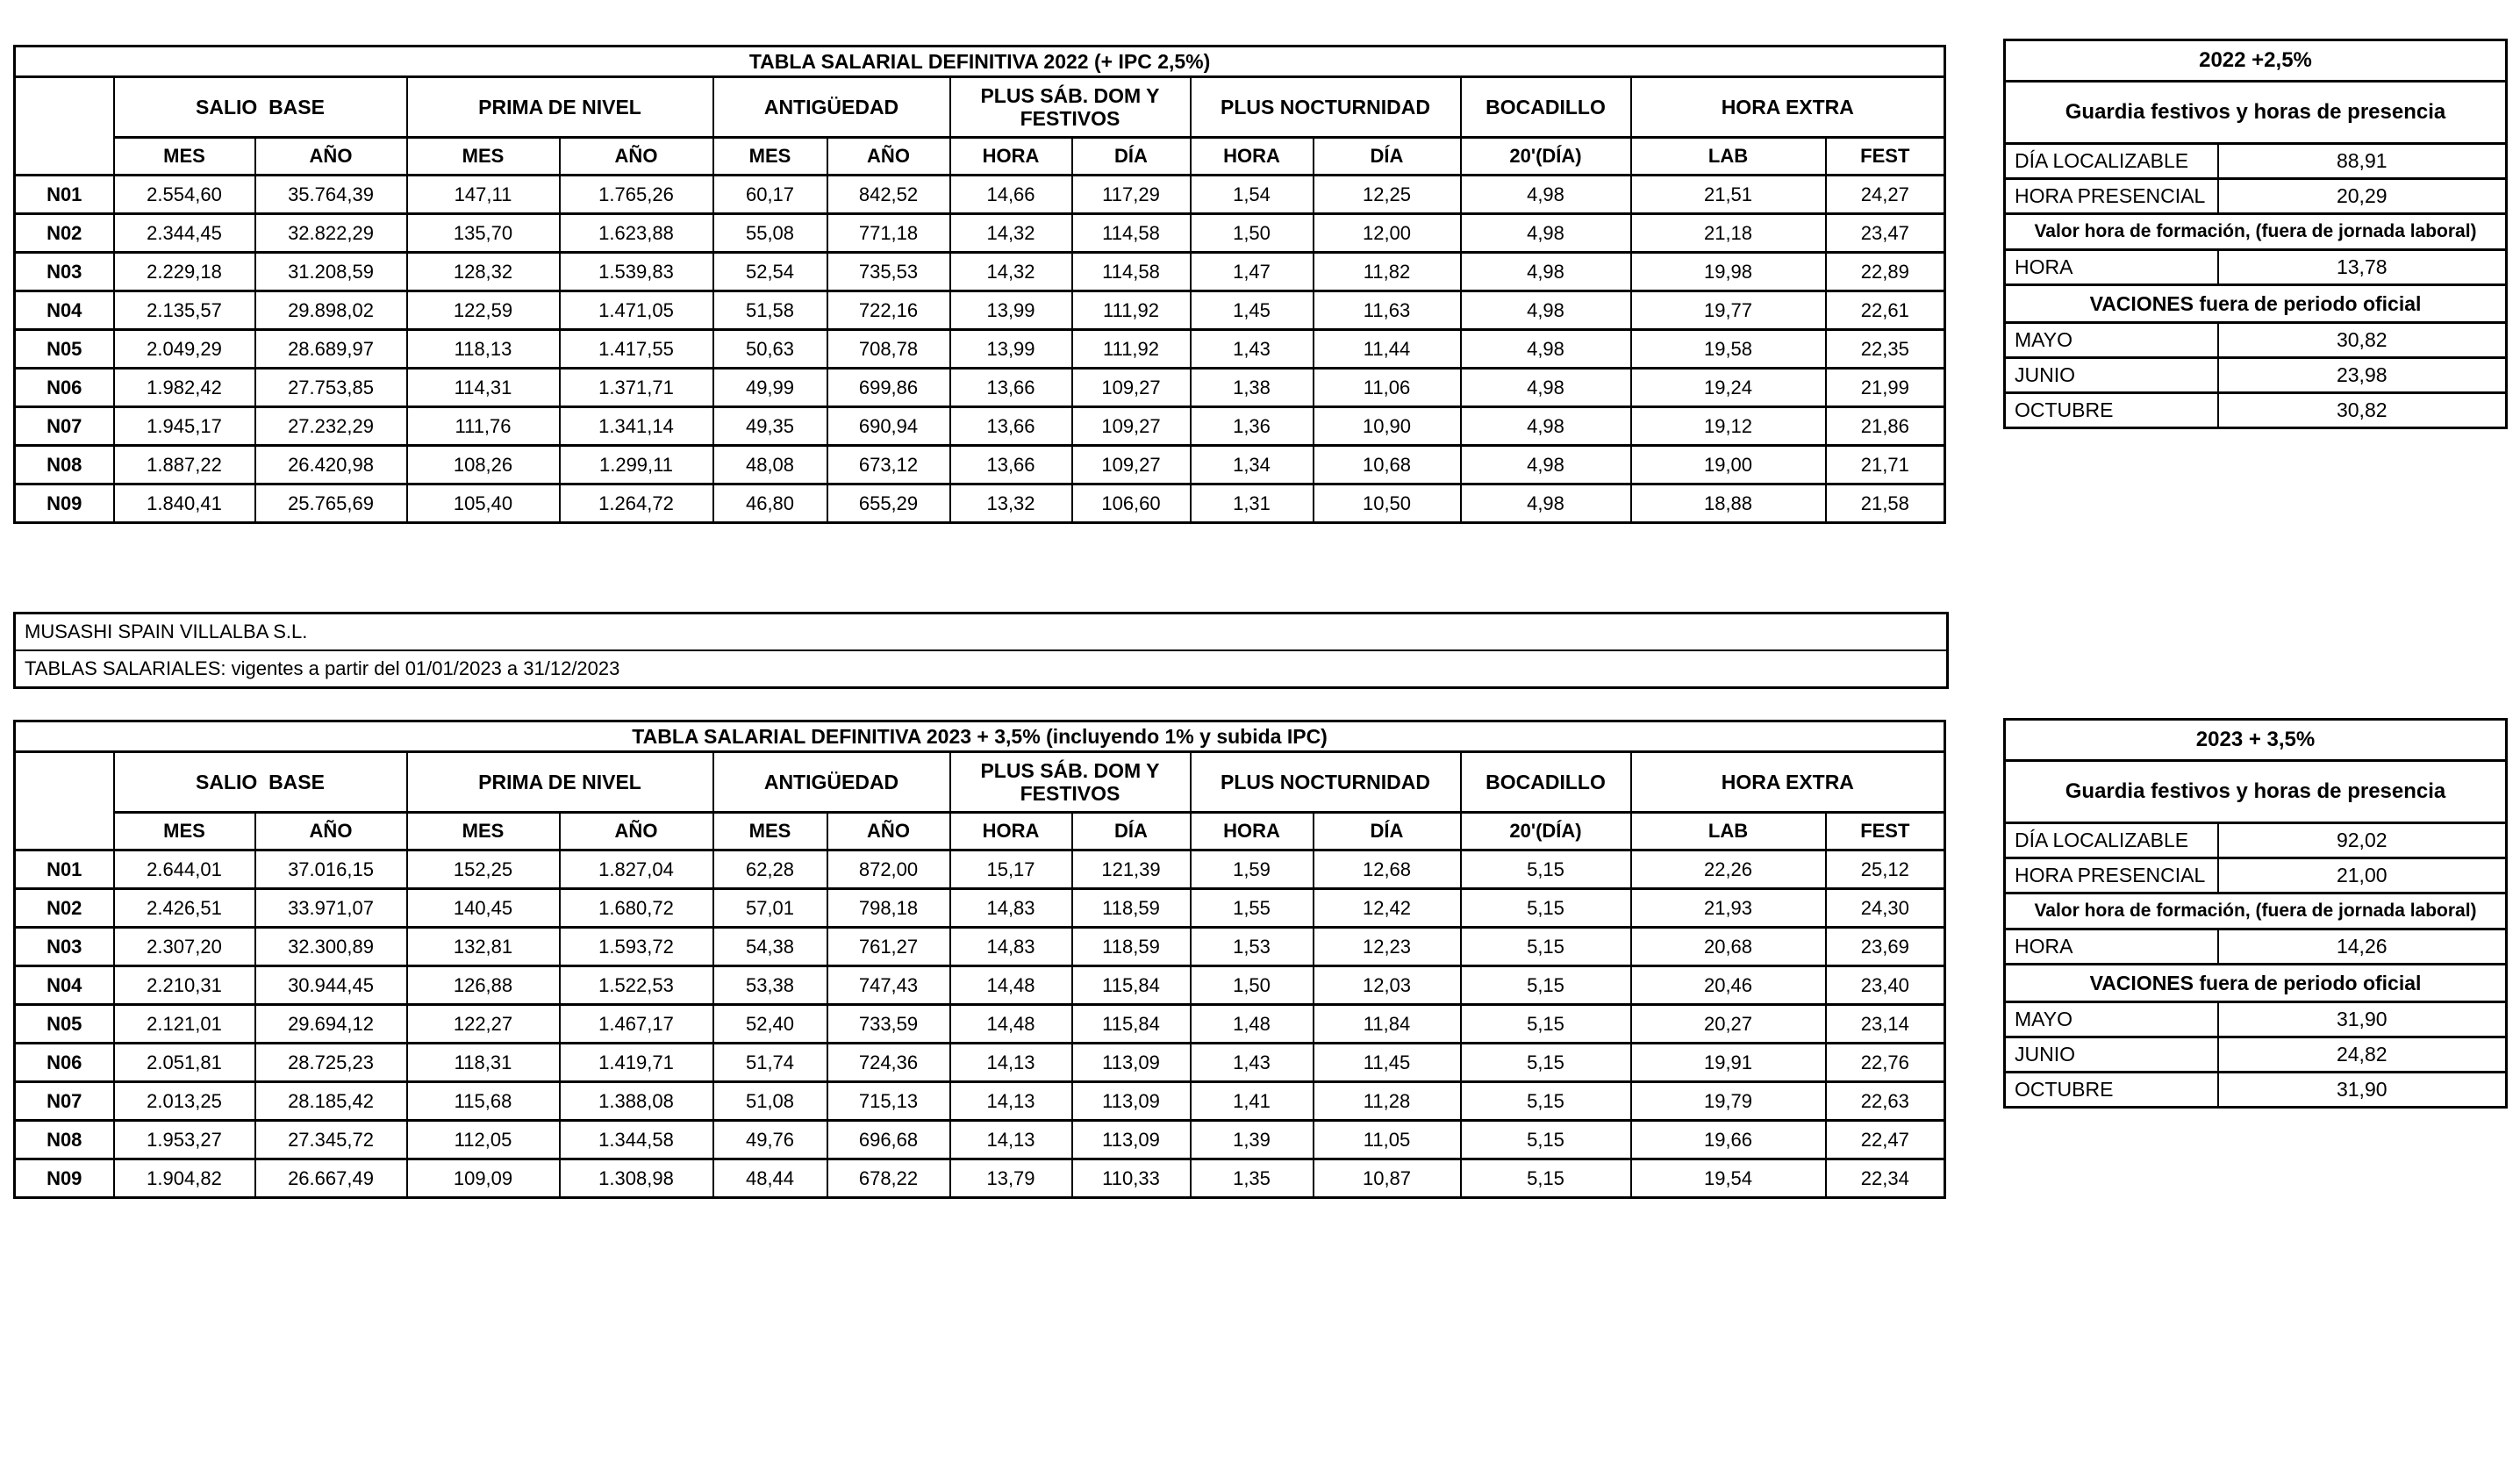  Describe the element at coordinates (1251, 946) in the screenshot. I see `salary-cell: 1,53` at that location.